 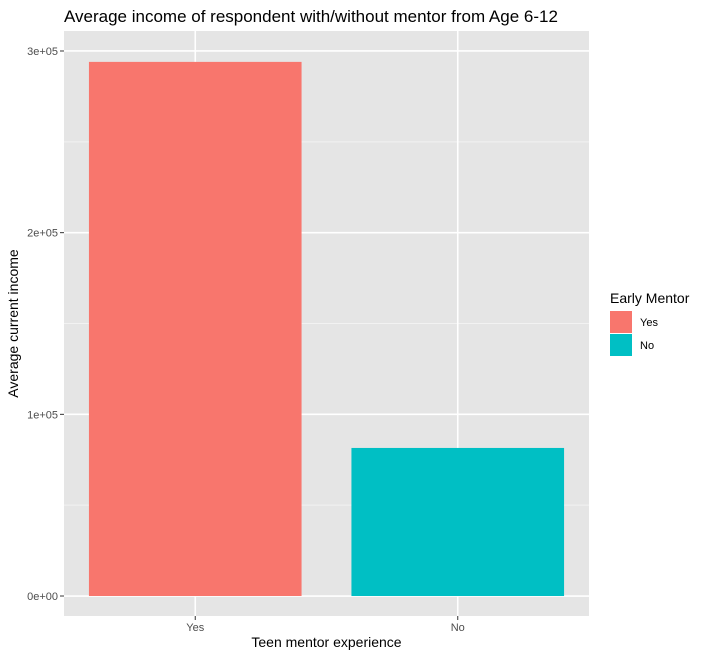 I want to click on y-axis: 0e+00 1e+05 2e+05 3e+05, so click(x=45, y=324).